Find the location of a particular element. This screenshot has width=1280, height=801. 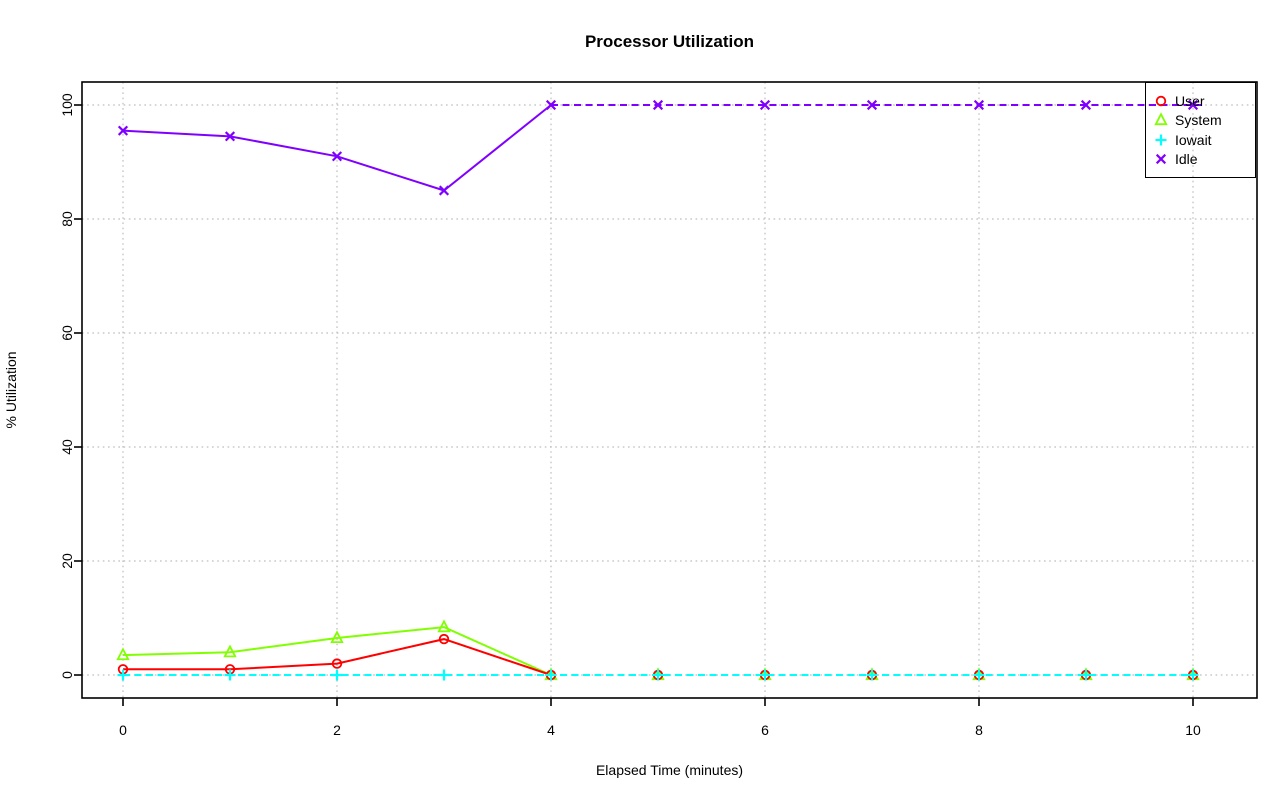

legend-entry-system: System is located at coordinates (1204, 121).